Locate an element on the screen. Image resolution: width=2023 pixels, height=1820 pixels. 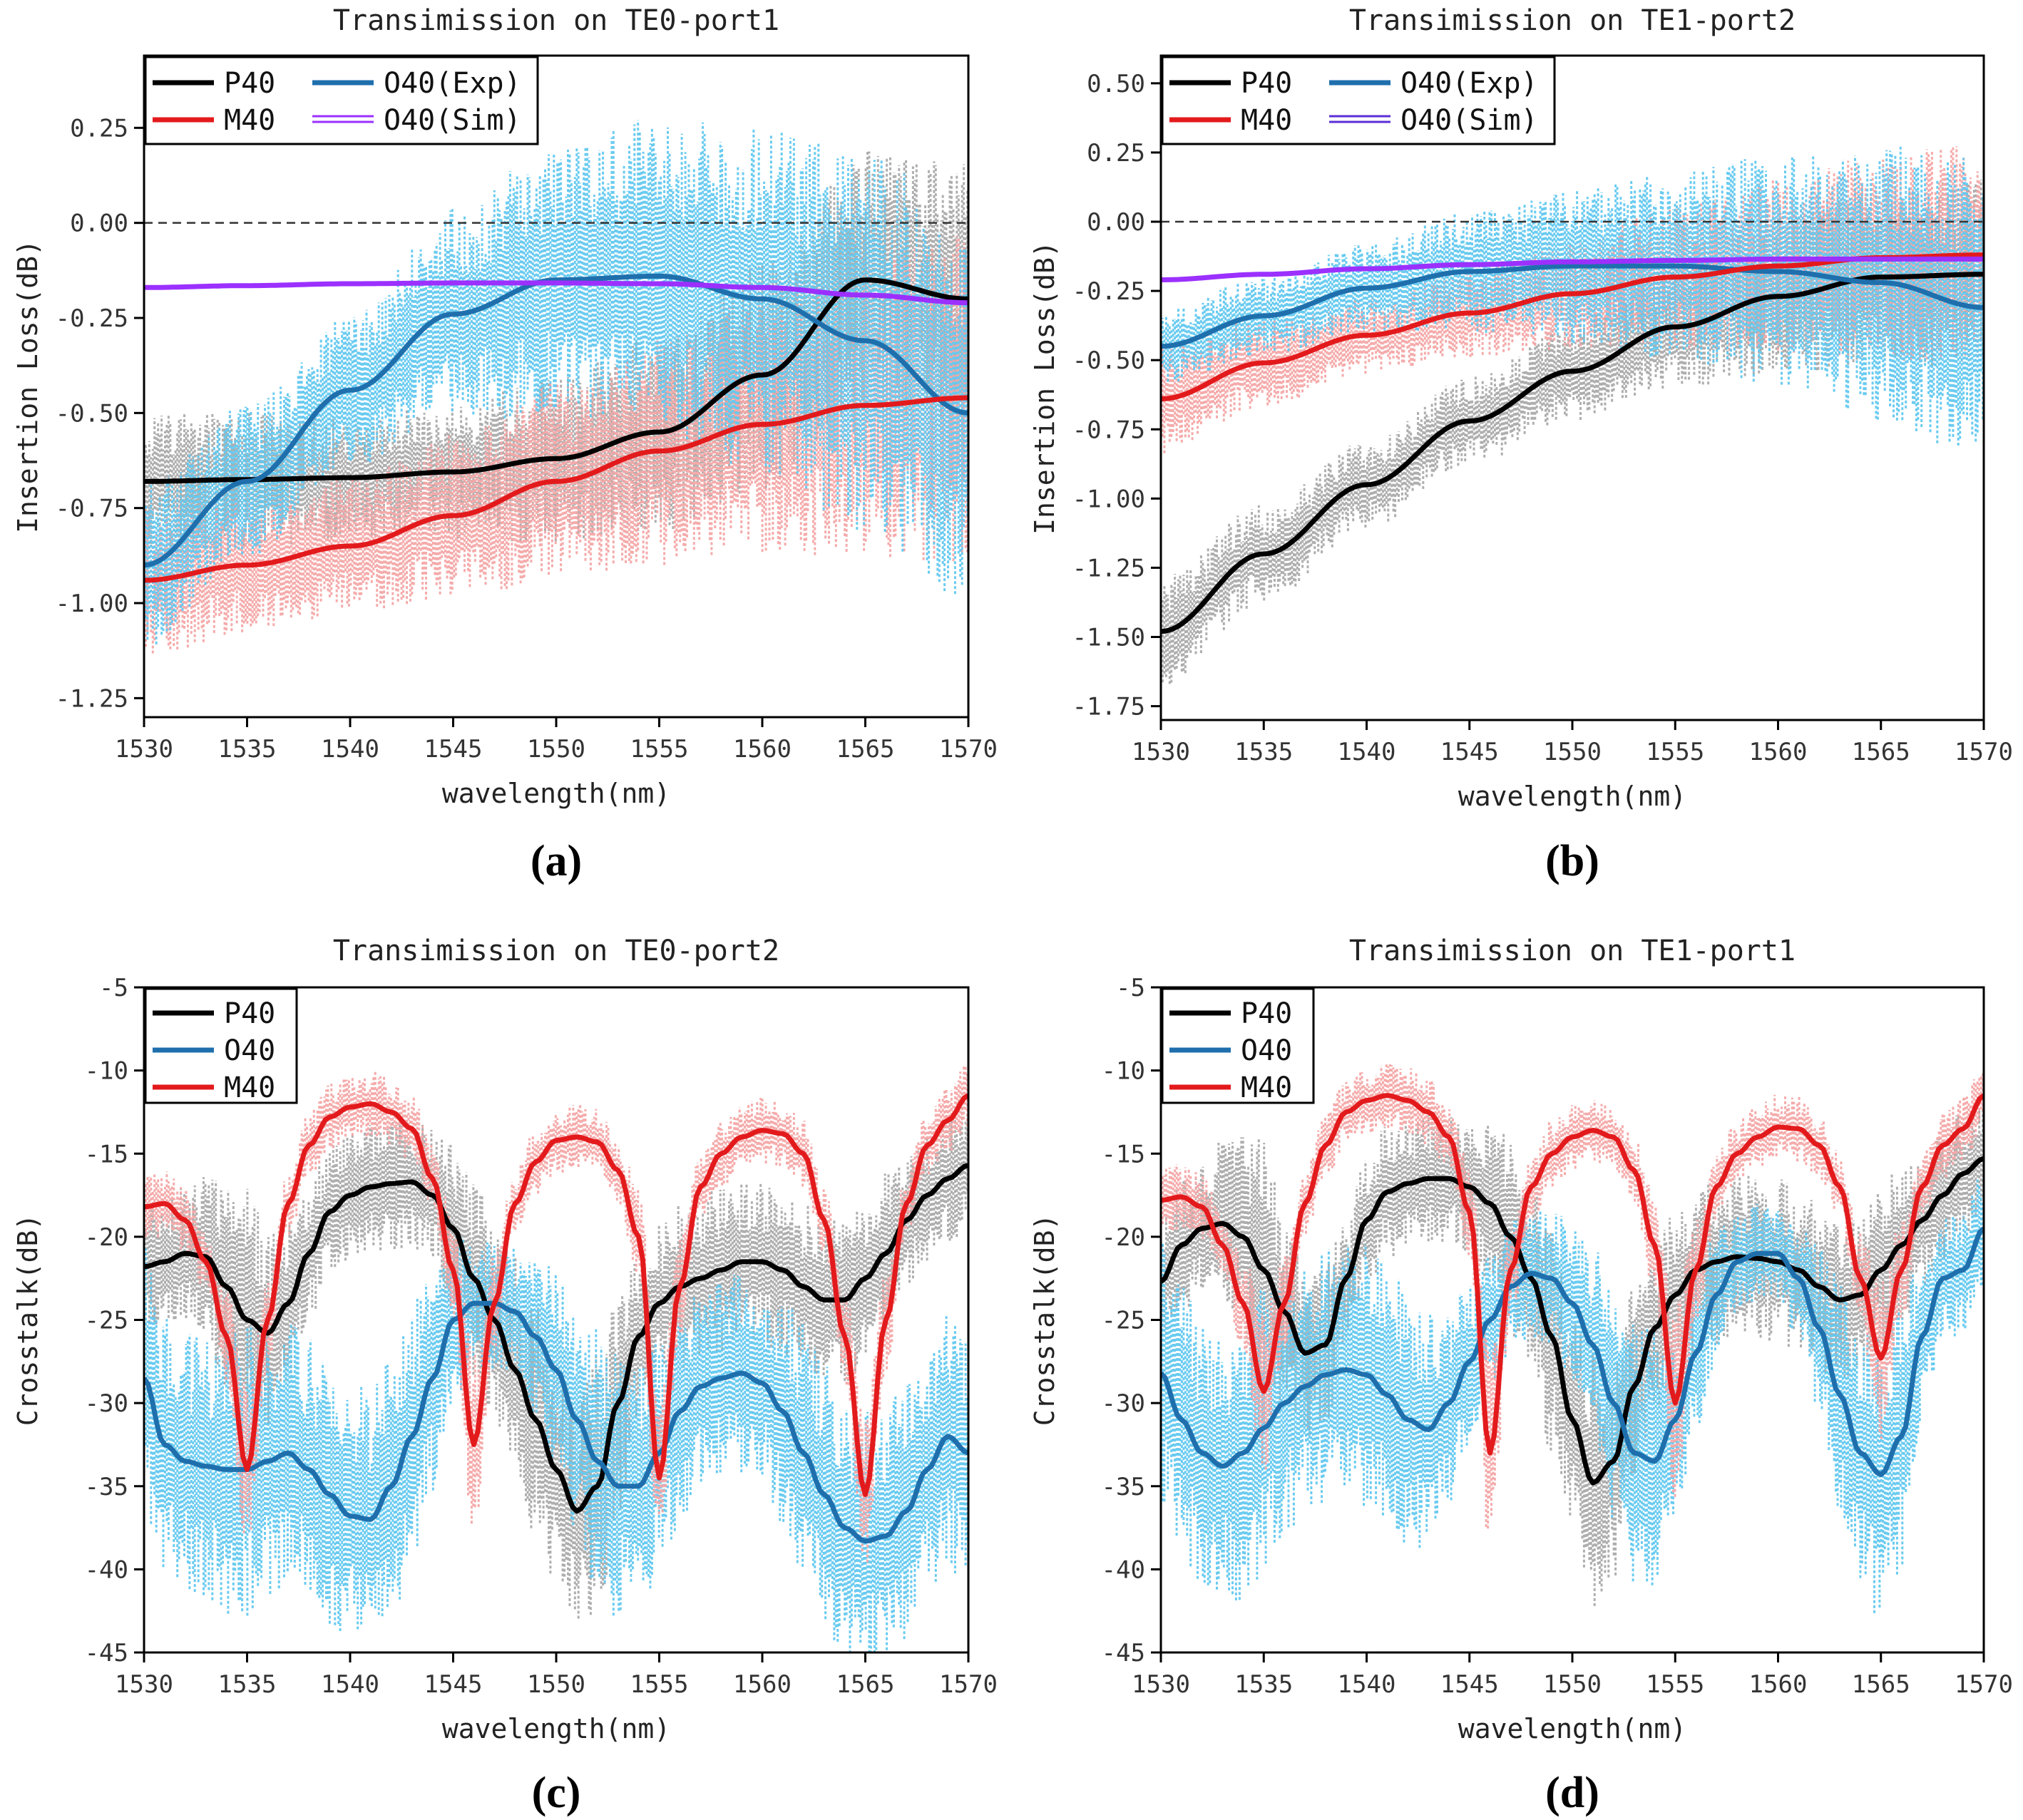
y-tick-label: 0.25 is located at coordinates (1116, 153).